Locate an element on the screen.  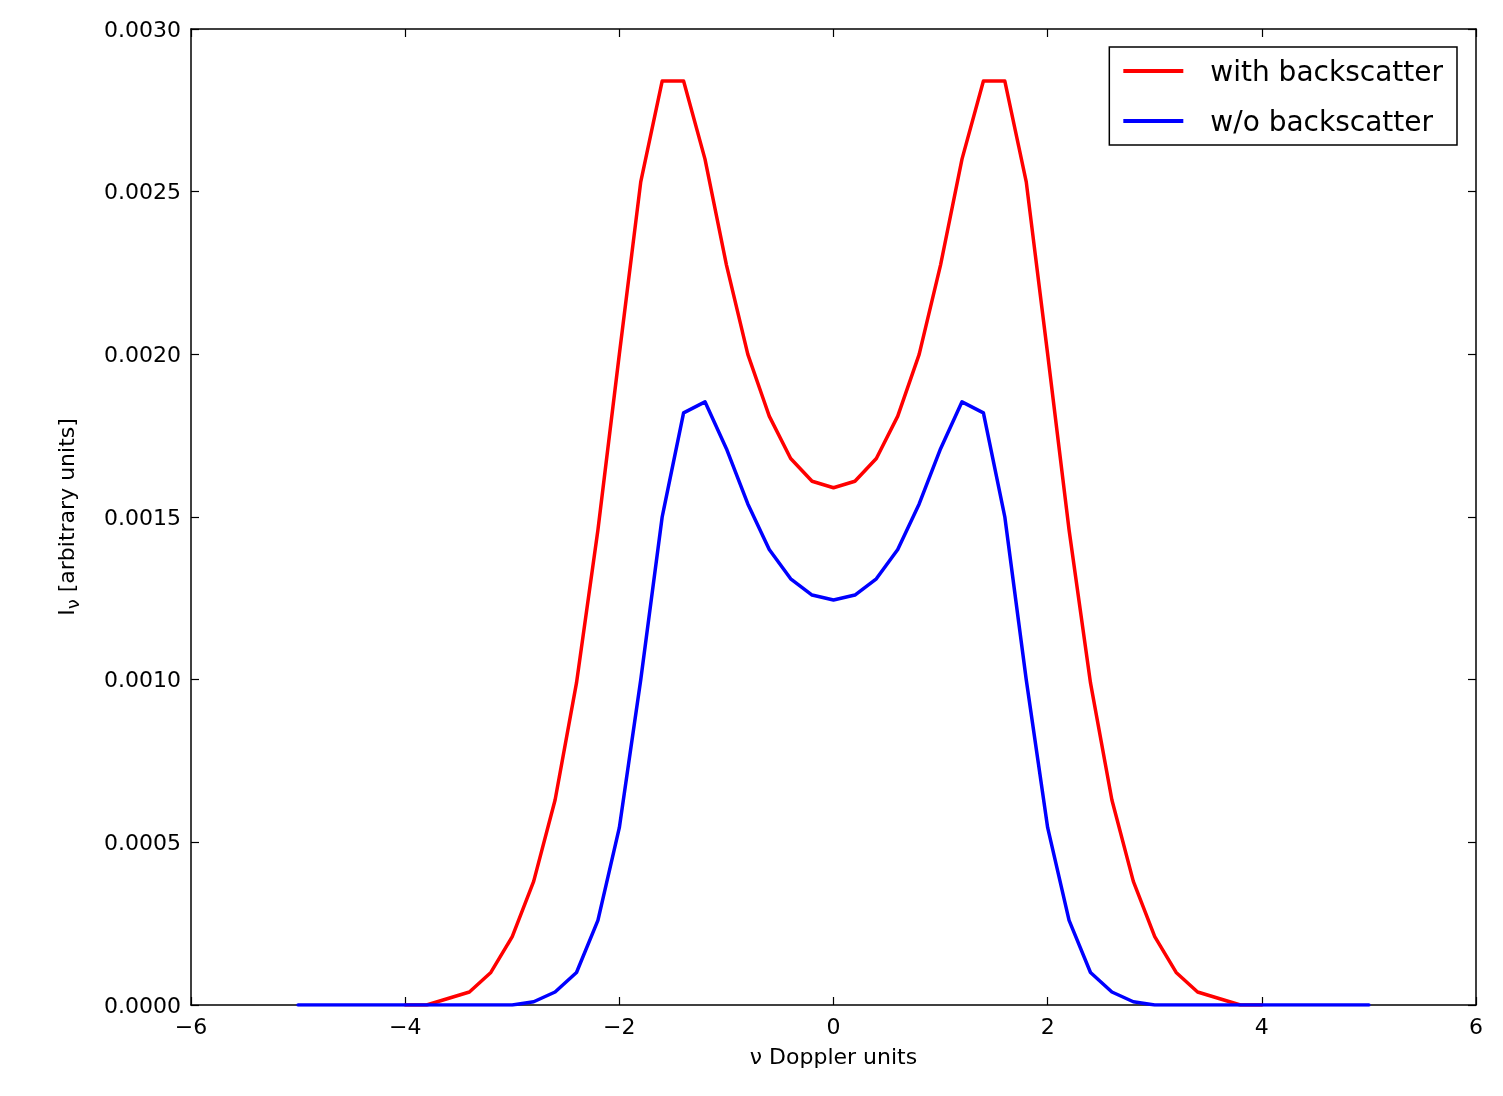
x-tick-label: 2 is located at coordinates (1047, 1026).